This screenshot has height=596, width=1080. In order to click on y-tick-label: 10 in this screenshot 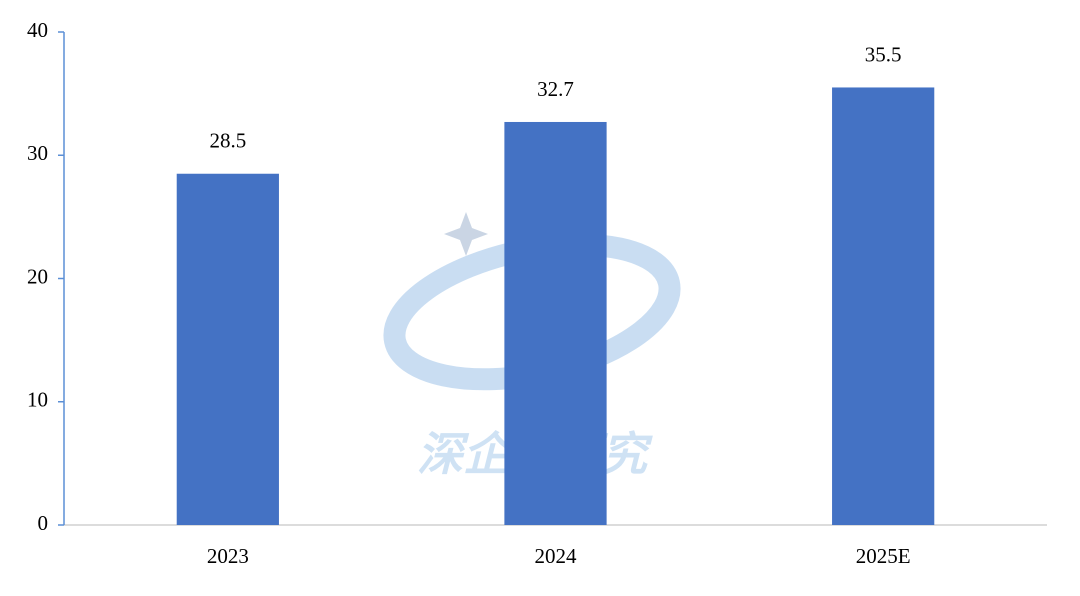, I will do `click(37, 400)`.